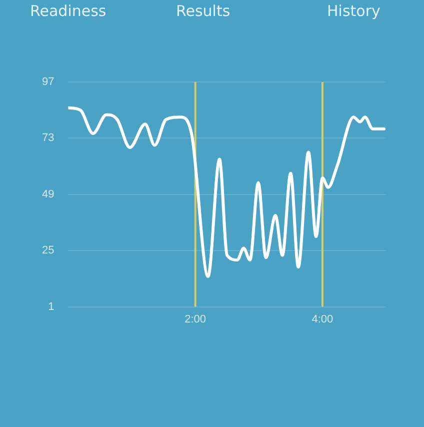  I want to click on text: History, so click(353, 11).